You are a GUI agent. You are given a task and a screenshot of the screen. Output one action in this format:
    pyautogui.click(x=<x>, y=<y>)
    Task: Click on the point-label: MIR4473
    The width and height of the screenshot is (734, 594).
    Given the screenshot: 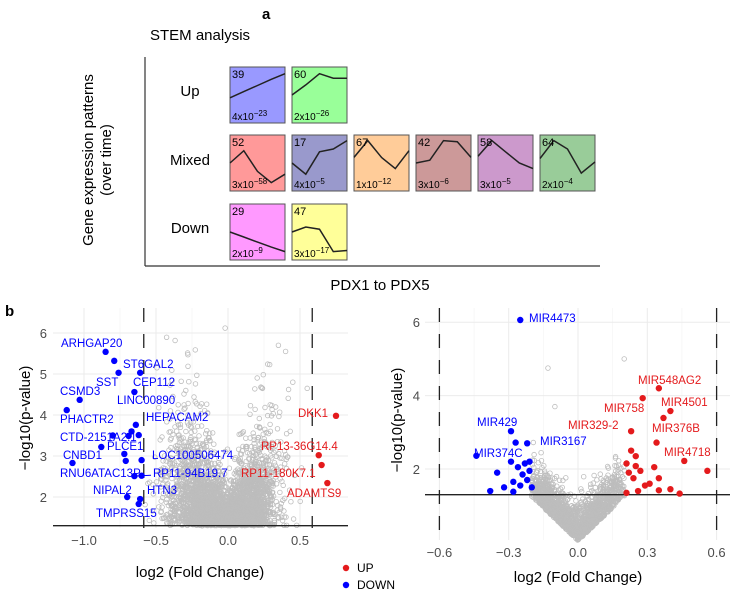 What is the action you would take?
    pyautogui.click(x=552, y=319)
    